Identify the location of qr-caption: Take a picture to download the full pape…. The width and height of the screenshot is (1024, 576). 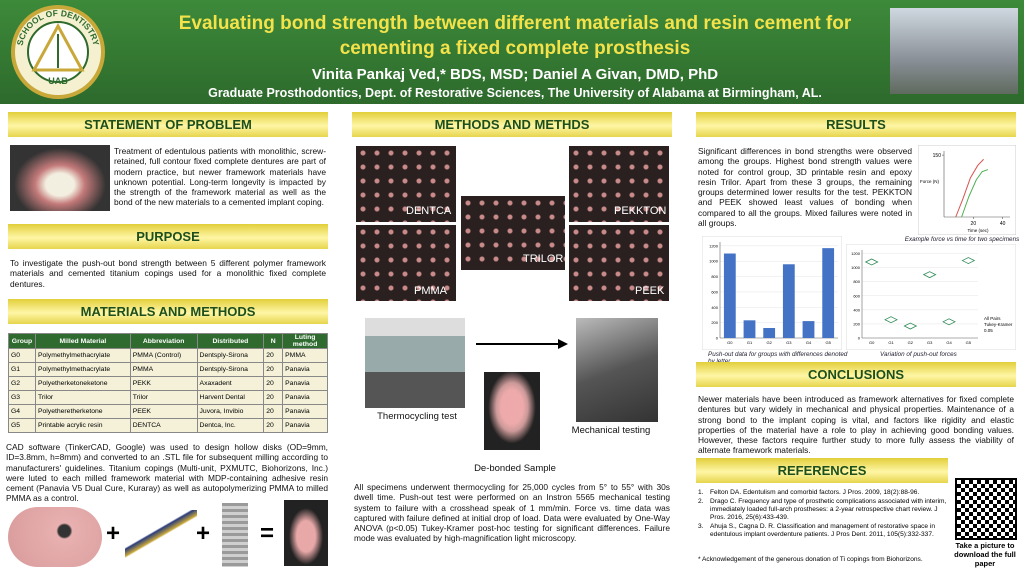
(985, 554).